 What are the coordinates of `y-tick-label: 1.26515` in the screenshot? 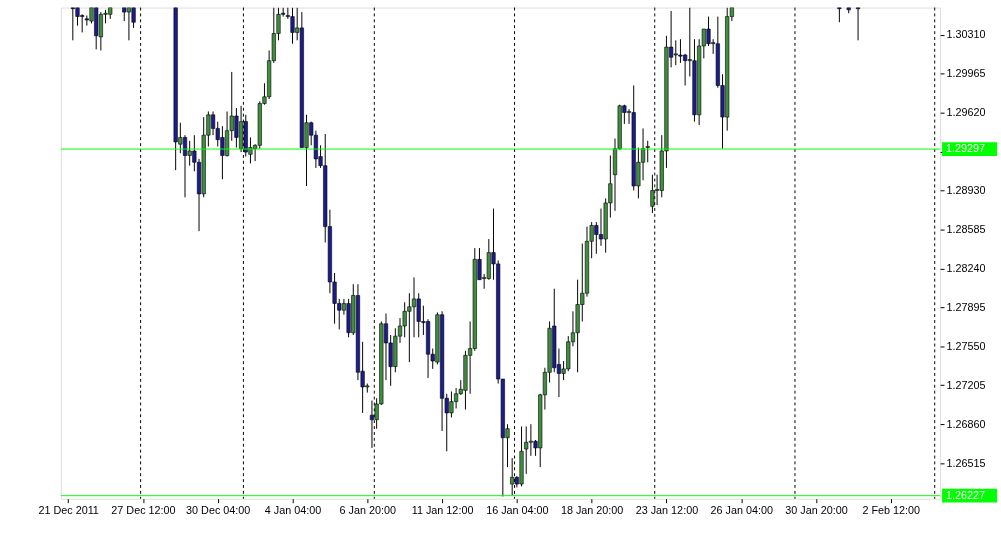 It's located at (966, 462).